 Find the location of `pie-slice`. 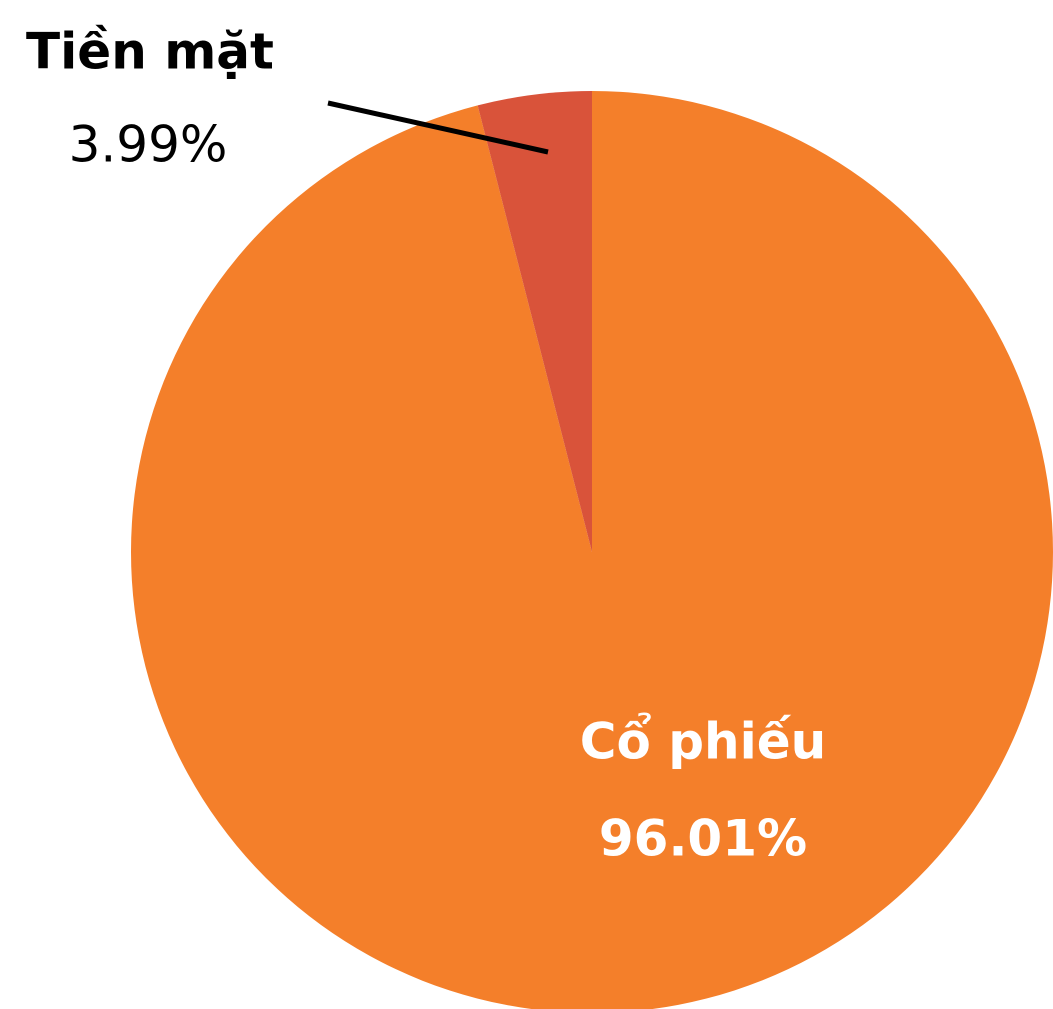

pie-slice is located at coordinates (534, 321).